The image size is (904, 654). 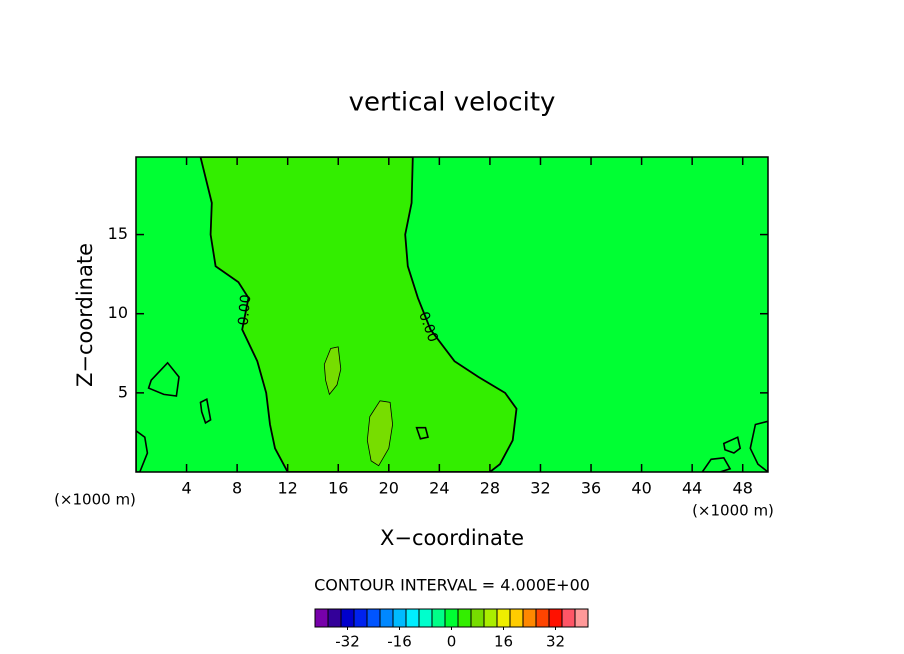 I want to click on y-tick-label: 10, so click(x=118, y=312).